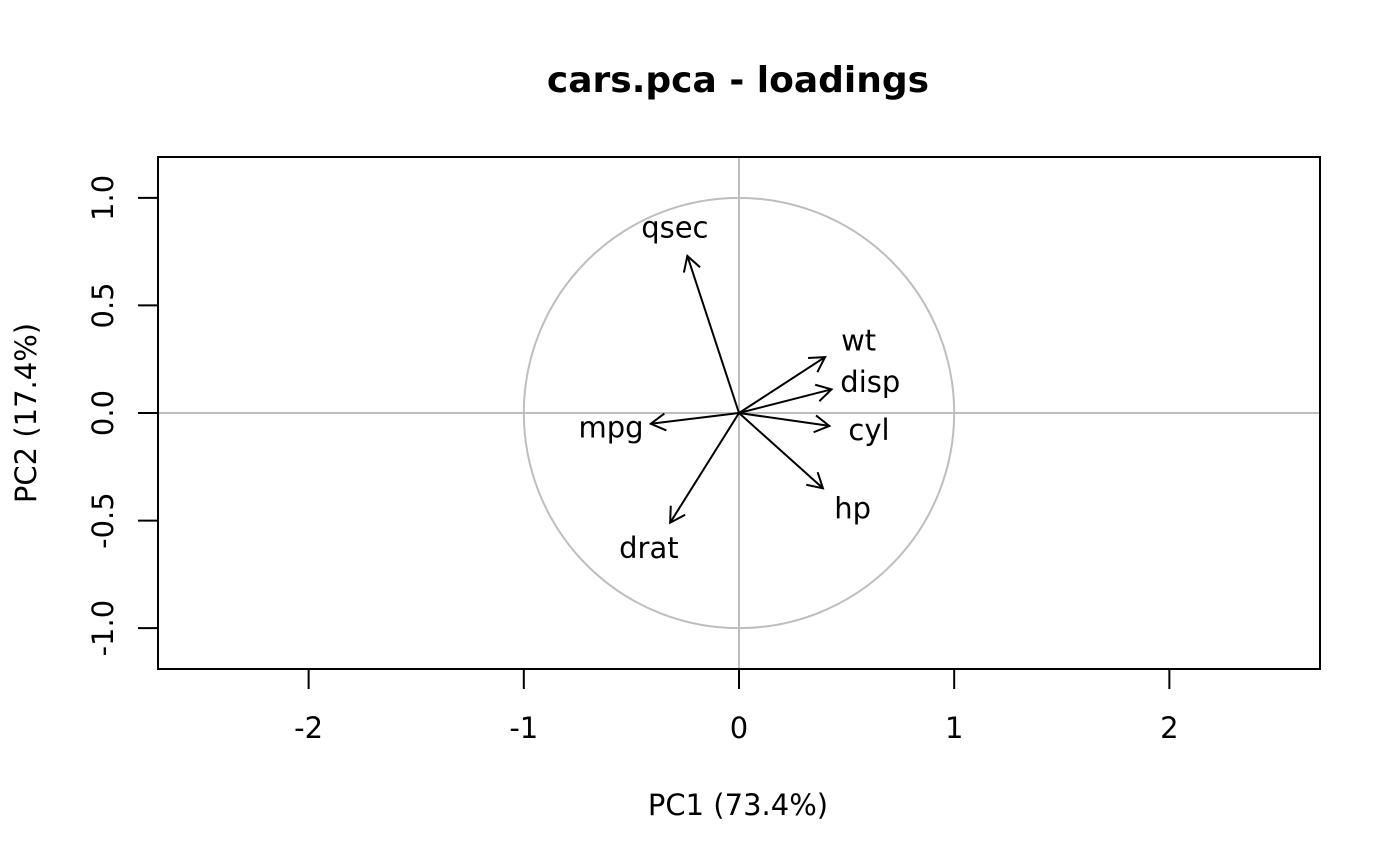  I want to click on y-tick-label: -1.0, so click(103, 628).